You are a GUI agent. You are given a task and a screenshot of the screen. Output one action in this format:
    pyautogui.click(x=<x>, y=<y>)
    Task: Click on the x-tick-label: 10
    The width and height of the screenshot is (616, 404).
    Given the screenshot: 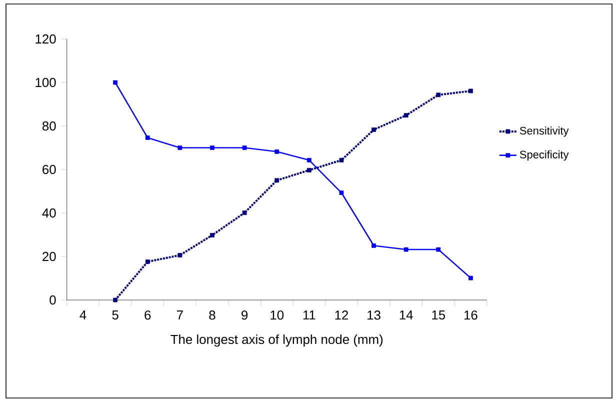 What is the action you would take?
    pyautogui.click(x=277, y=315)
    